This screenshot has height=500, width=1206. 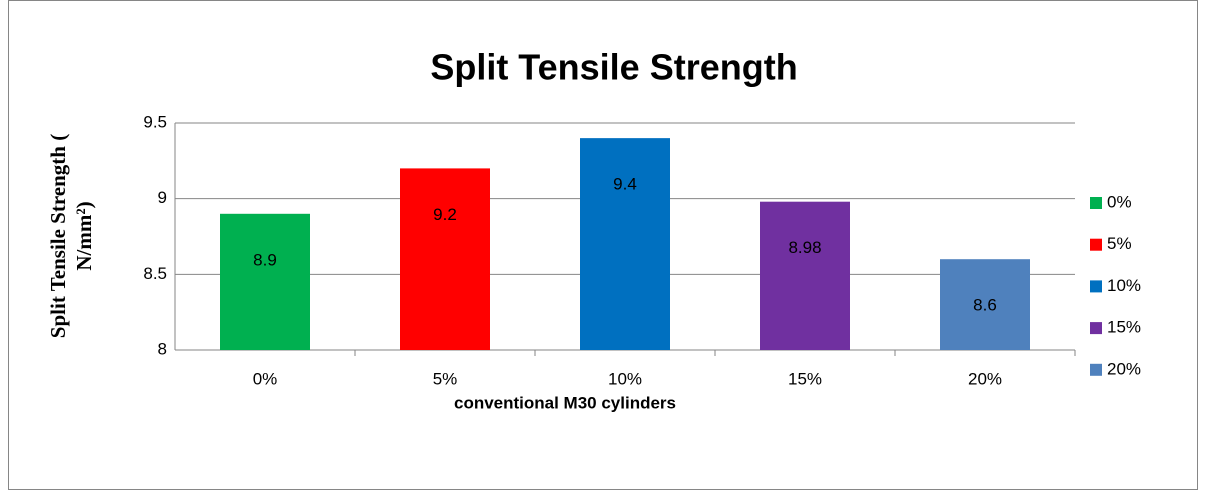 I want to click on data-label: 9.2, so click(x=445, y=214).